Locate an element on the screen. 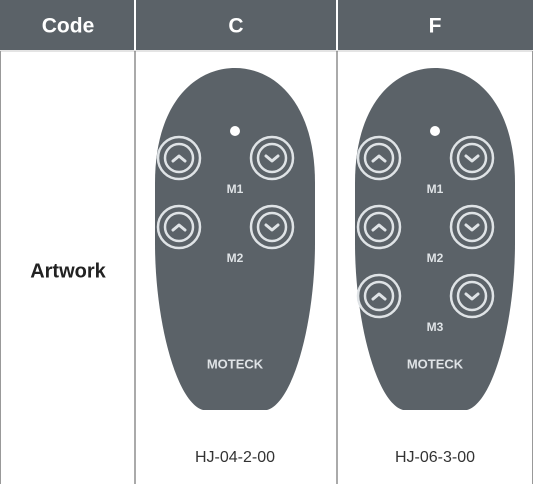 The image size is (533, 489). header-cell: Code is located at coordinates (68, 26).